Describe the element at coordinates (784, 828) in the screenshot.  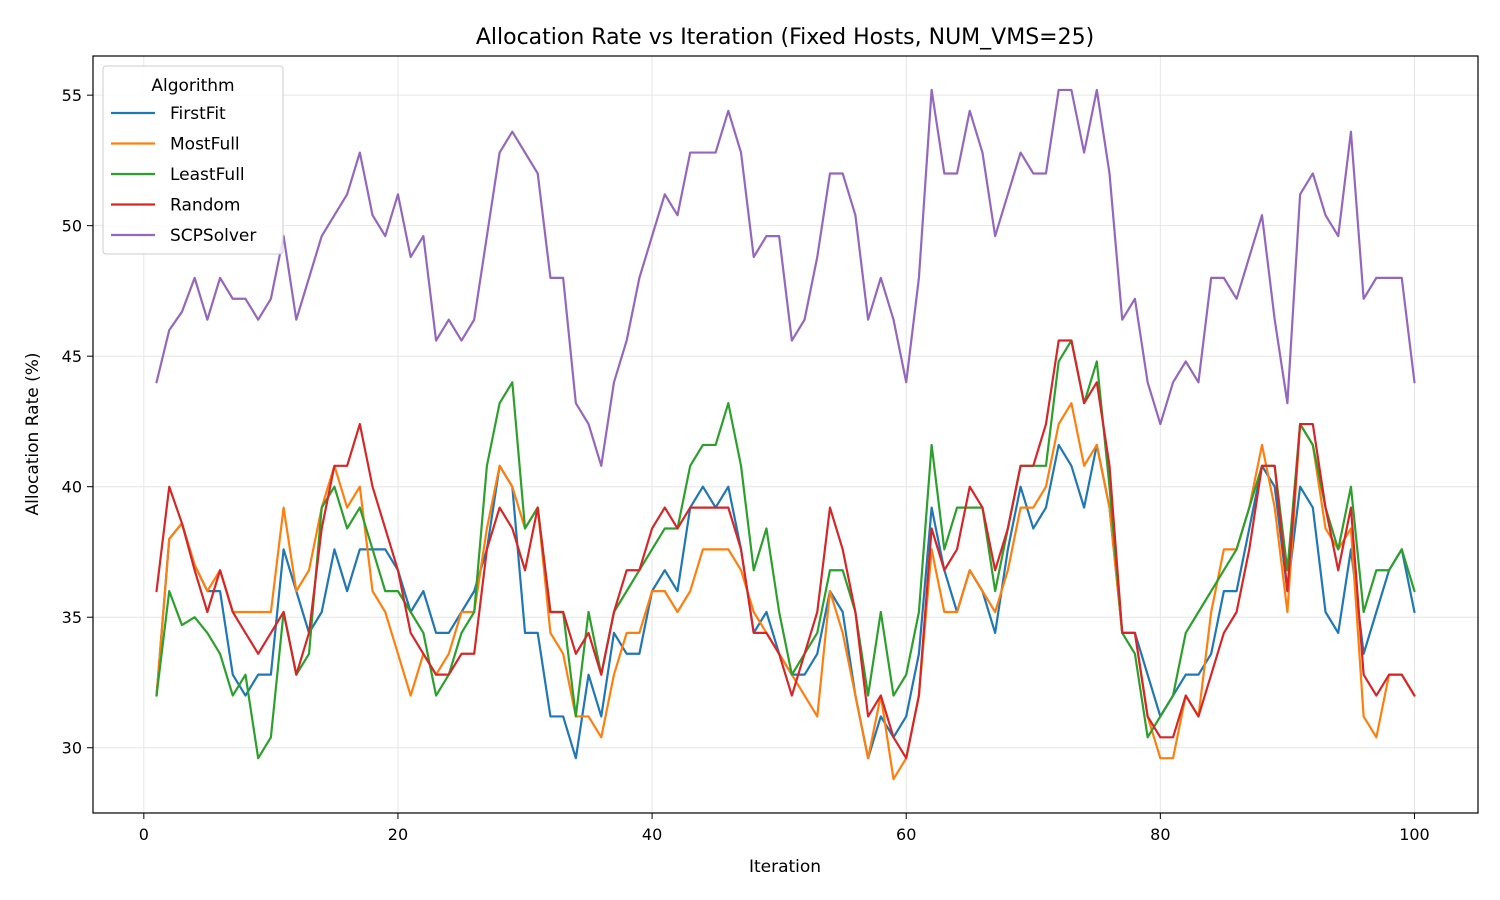
I see `x-axis-ticks: 0 20 40 60 80 100` at that location.